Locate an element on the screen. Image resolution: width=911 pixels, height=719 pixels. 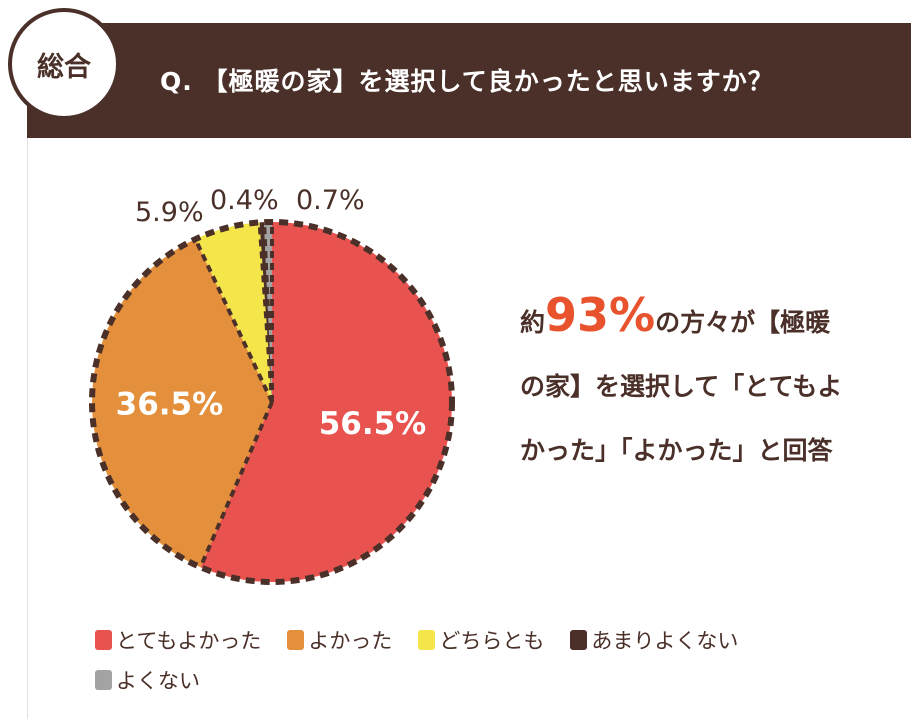
legend-item-yokatta: よかった is located at coordinates (339, 640).